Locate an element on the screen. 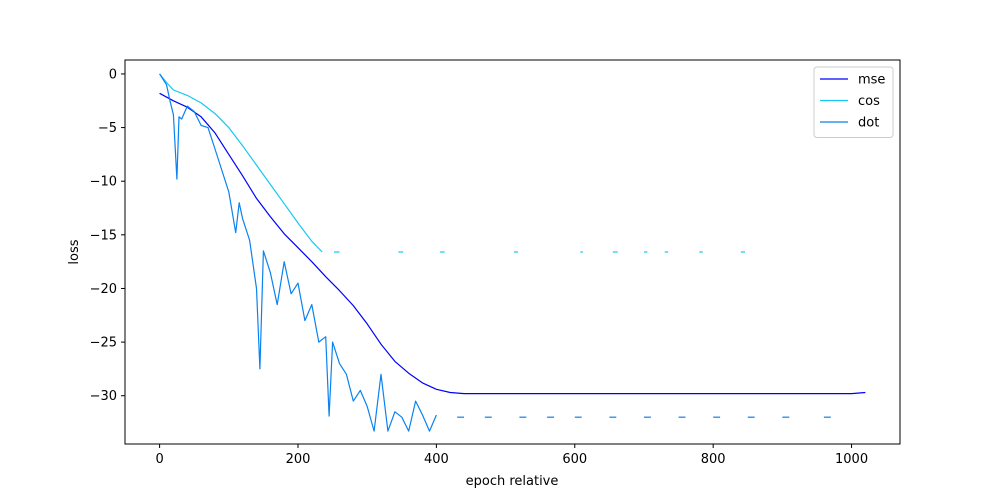 The height and width of the screenshot is (500, 1000). y-tick-label: −10 is located at coordinates (103, 182).